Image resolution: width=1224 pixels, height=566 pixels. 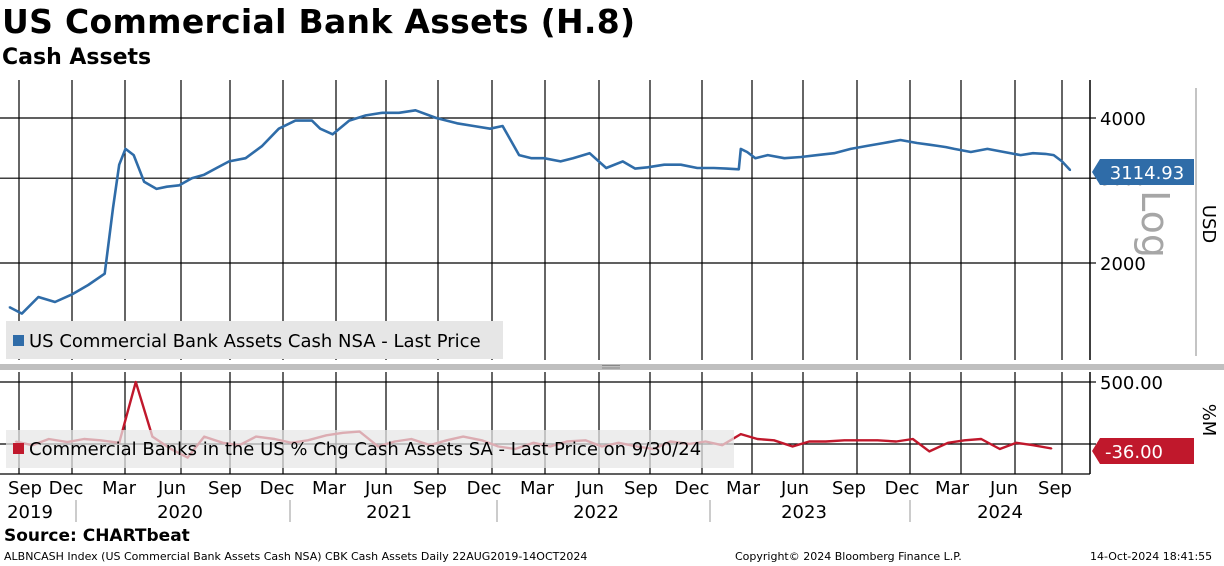 What do you see at coordinates (1134, 452) in the screenshot?
I see `lower-last-value: -36.00` at bounding box center [1134, 452].